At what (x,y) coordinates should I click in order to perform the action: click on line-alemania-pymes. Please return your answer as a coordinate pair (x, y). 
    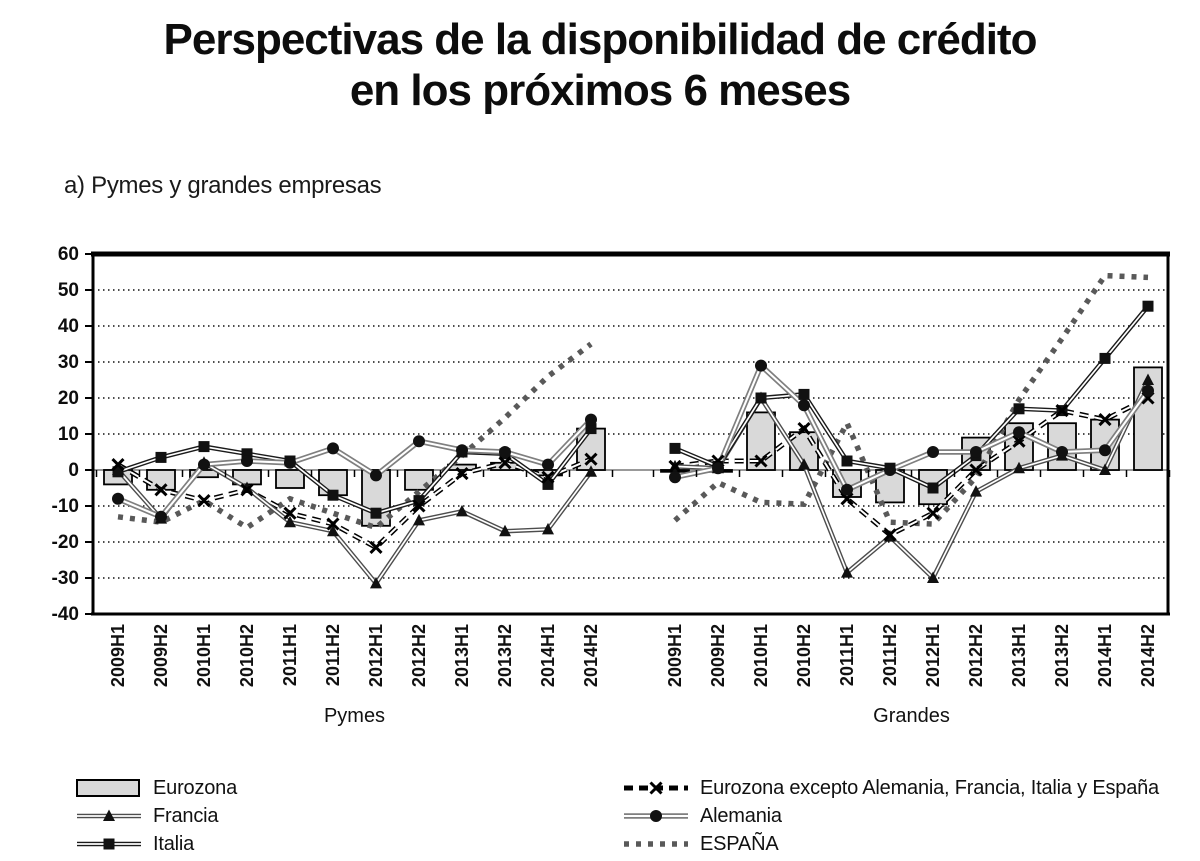
    Looking at the image, I should click on (354, 469).